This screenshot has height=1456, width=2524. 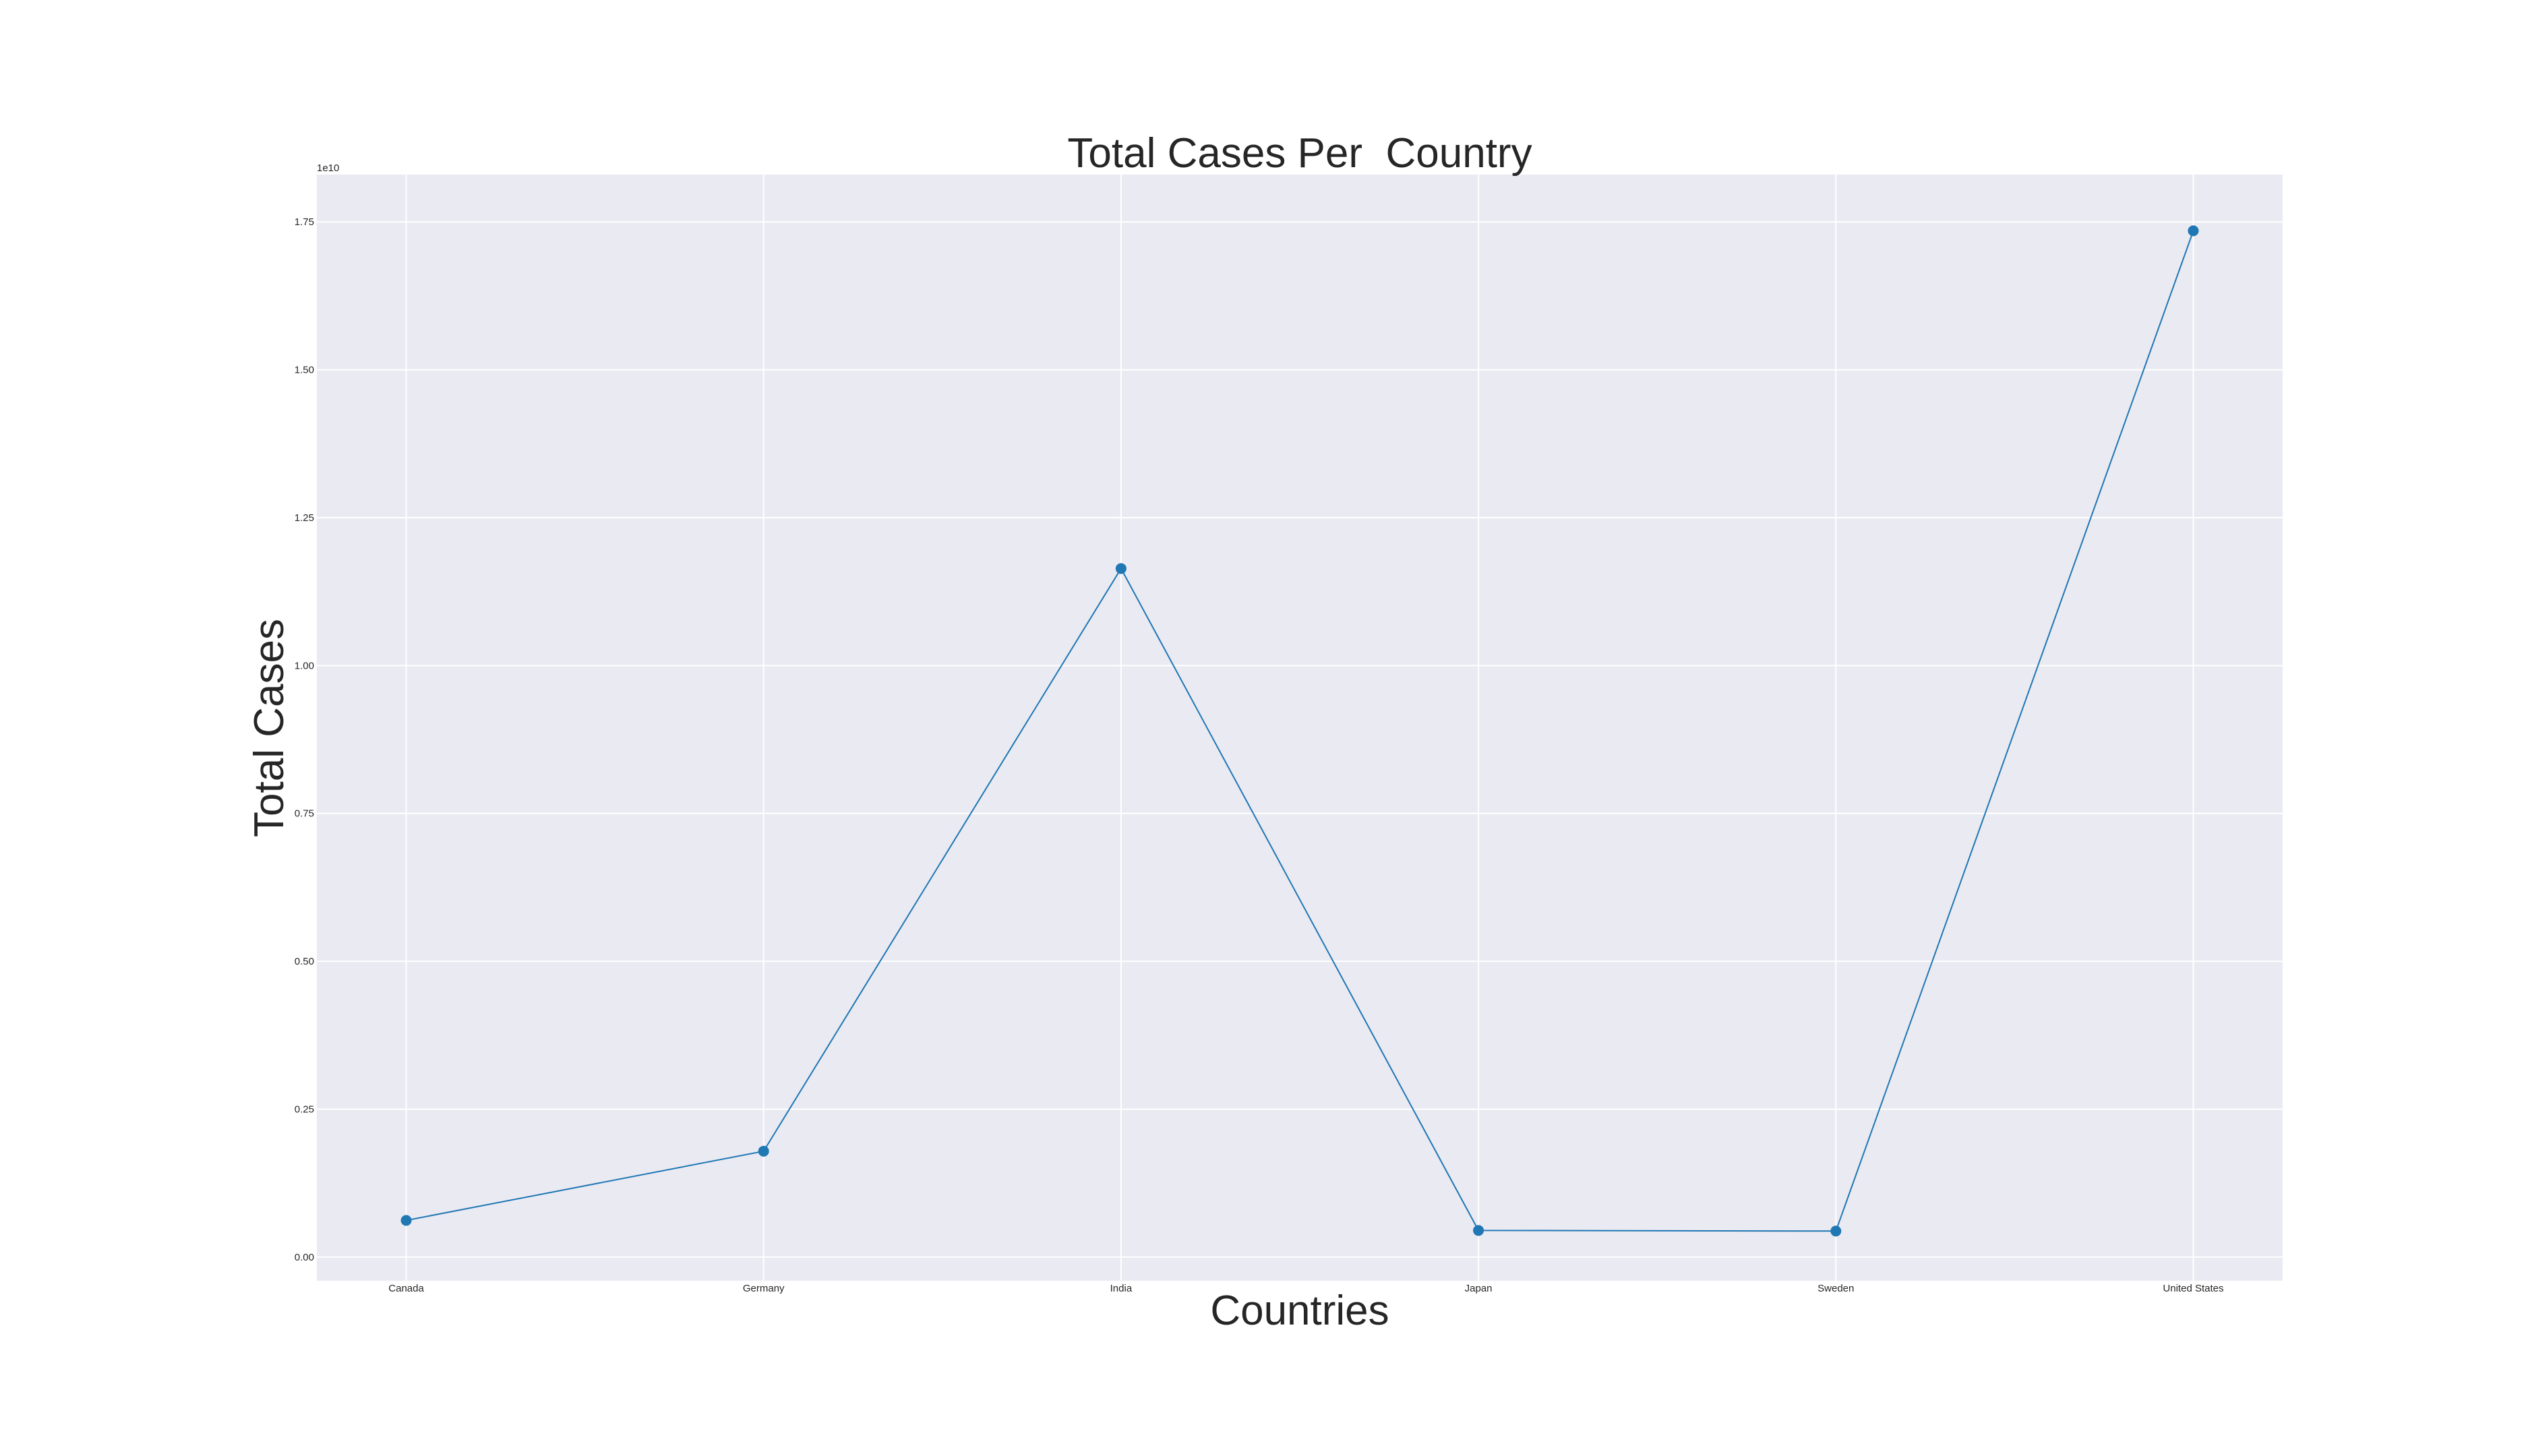 What do you see at coordinates (304, 961) in the screenshot?
I see `y-tick-label: 0.50` at bounding box center [304, 961].